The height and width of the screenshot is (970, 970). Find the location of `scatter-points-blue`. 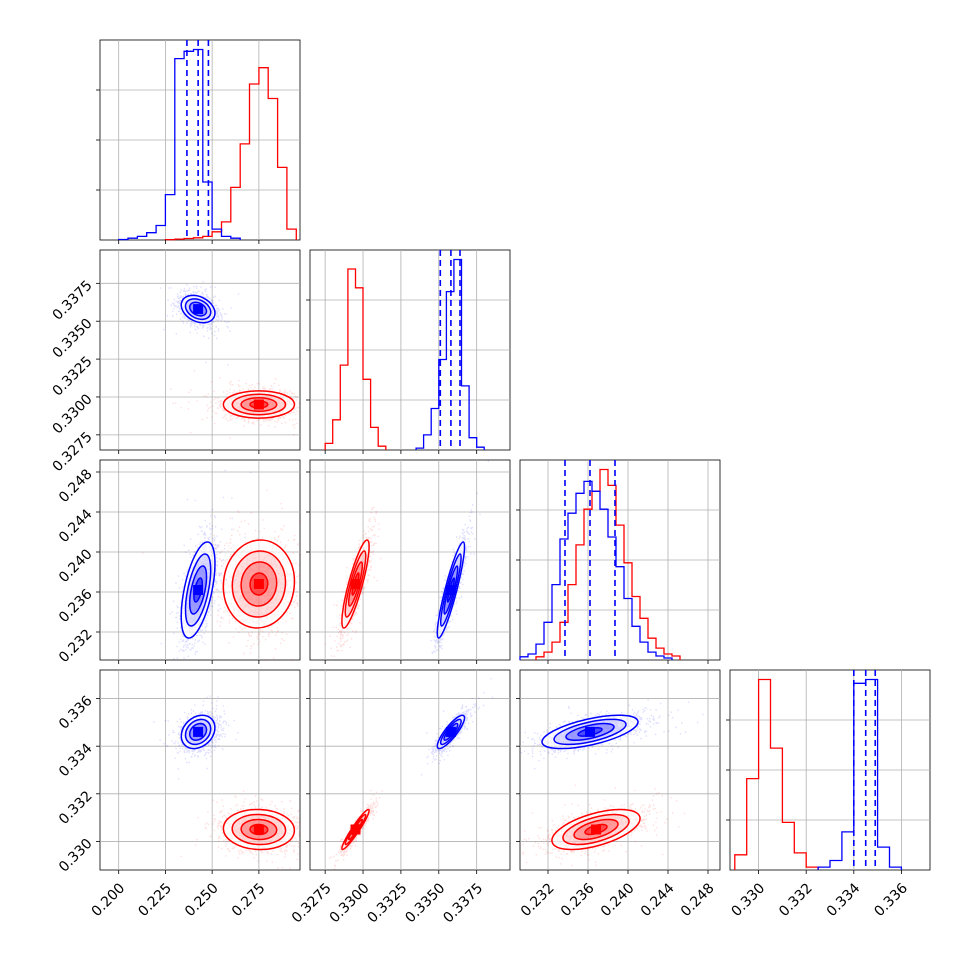

scatter-points-blue is located at coordinates (199, 323).